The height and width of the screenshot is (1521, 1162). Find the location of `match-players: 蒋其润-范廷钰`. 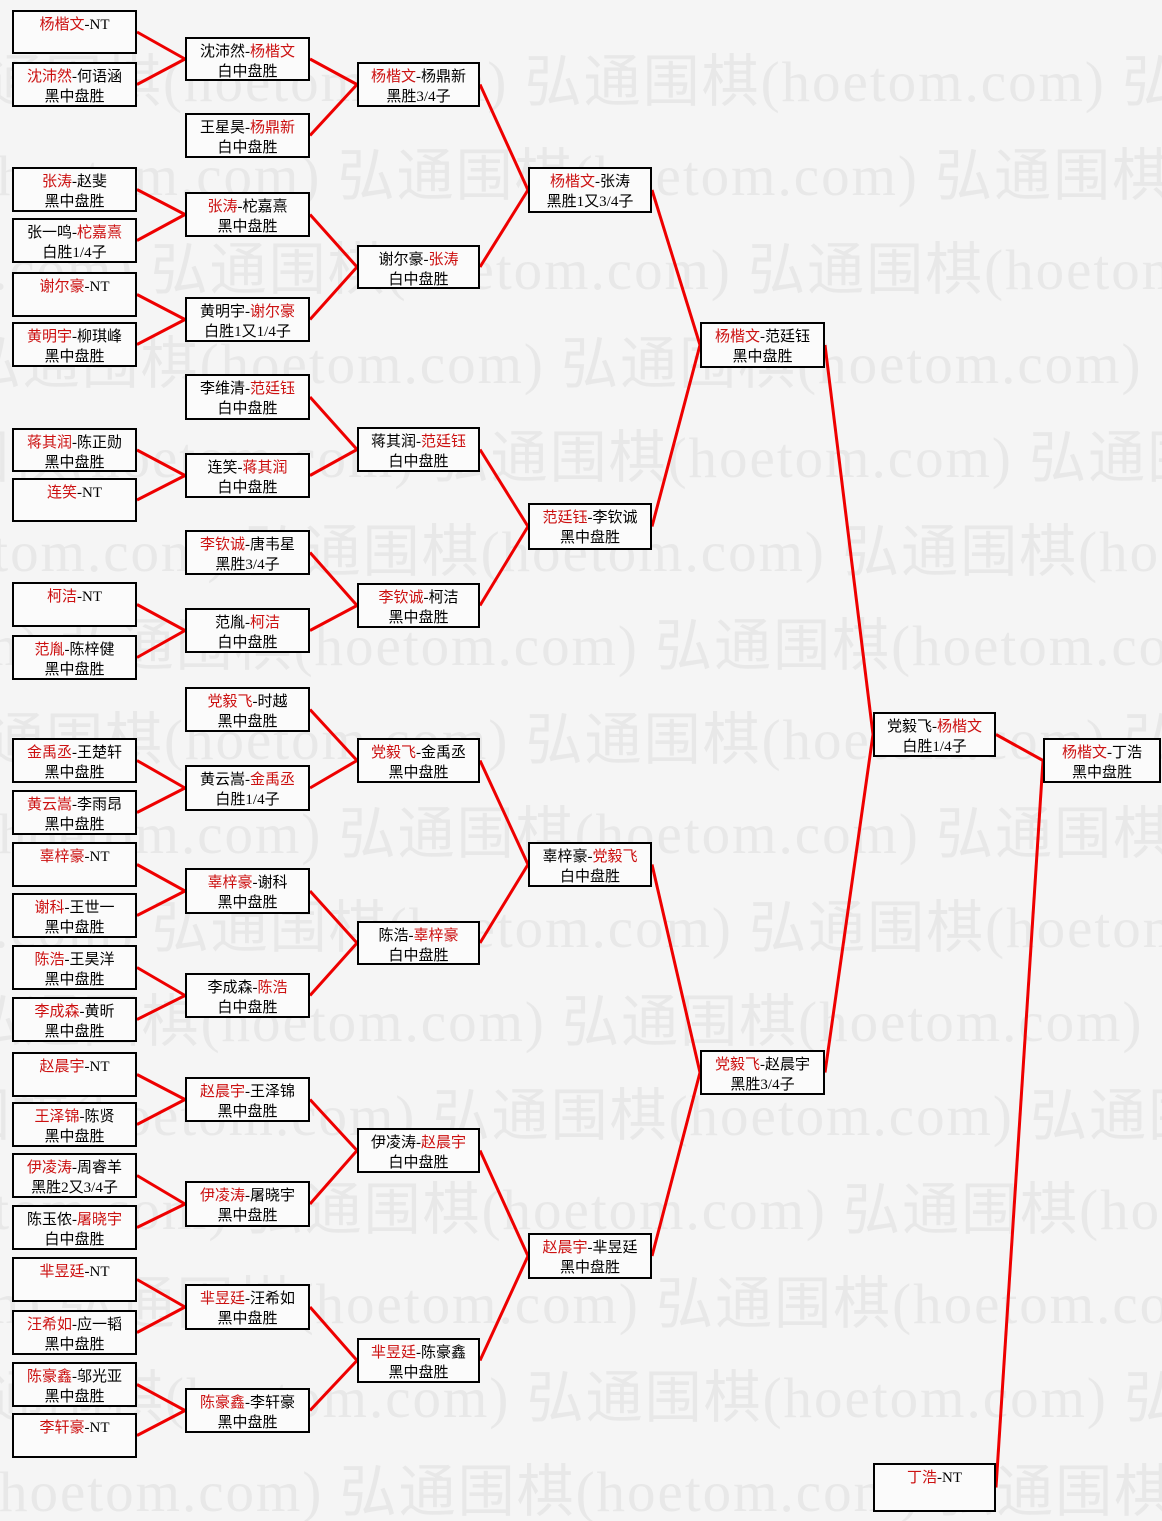

match-players: 蒋其润-范廷钰 is located at coordinates (418, 442).